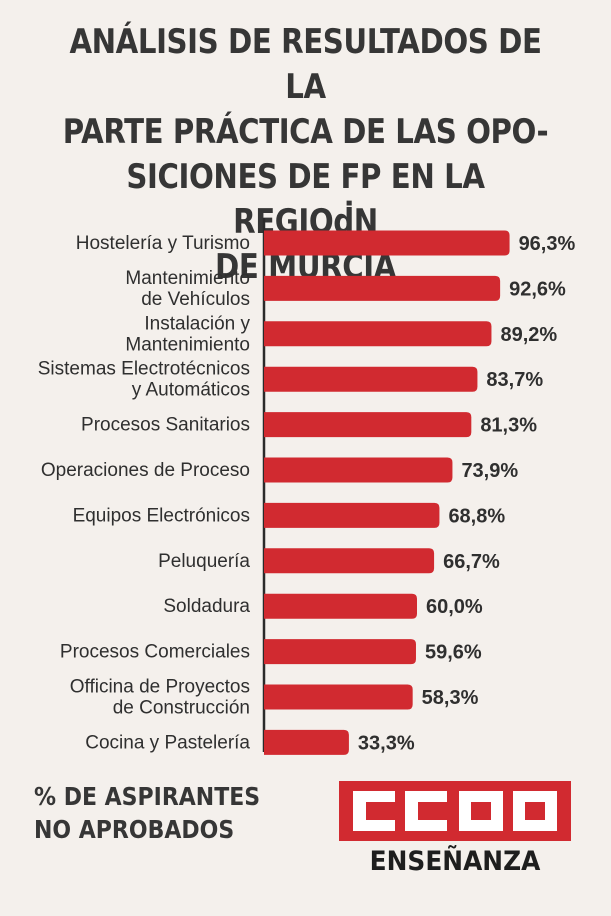  What do you see at coordinates (206, 606) in the screenshot?
I see `category-label: Soldadura` at bounding box center [206, 606].